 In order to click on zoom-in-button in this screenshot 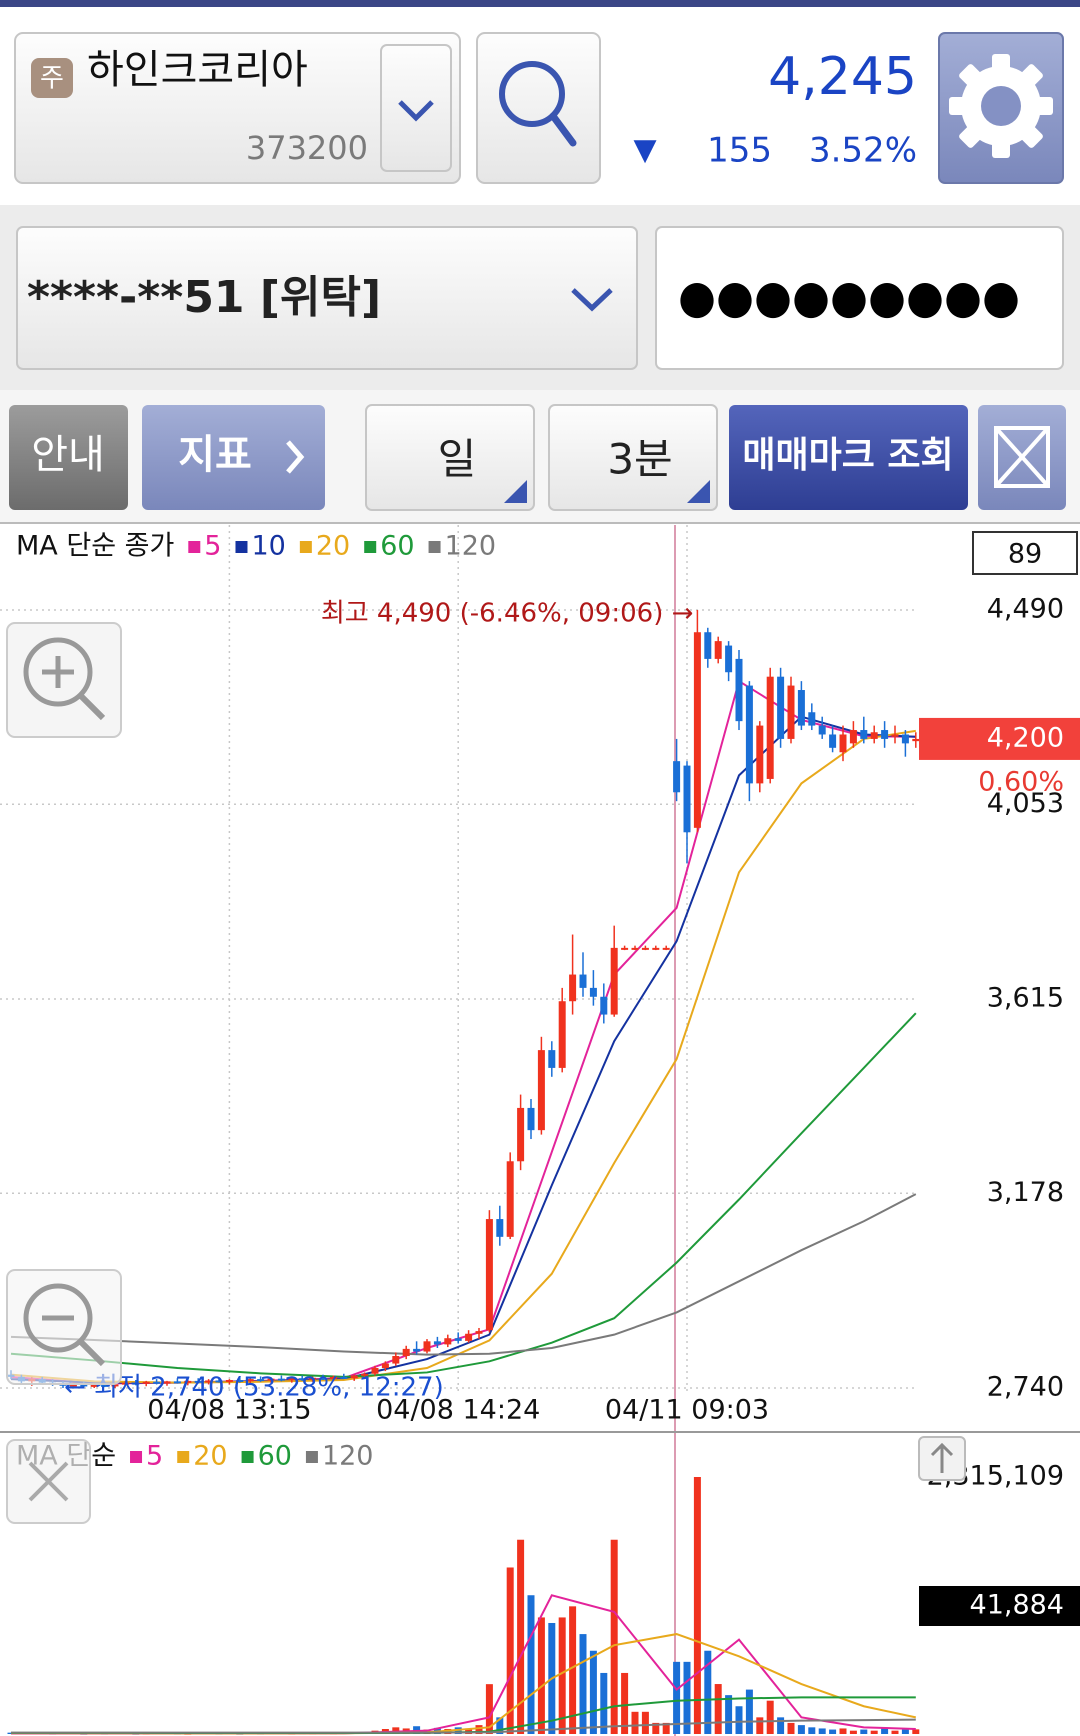, I will do `click(64, 680)`.